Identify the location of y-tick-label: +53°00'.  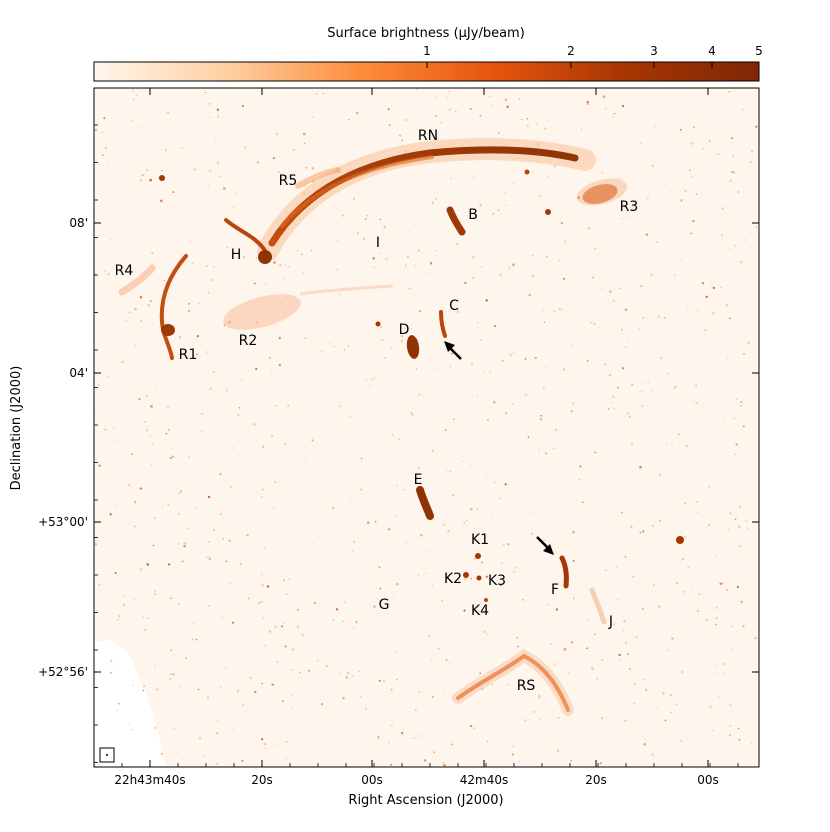
(63, 522).